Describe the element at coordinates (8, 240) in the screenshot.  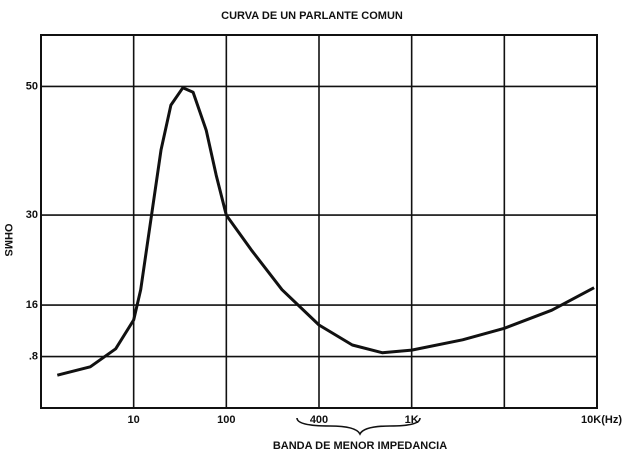
I see `y-axis-label: OHMS` at that location.